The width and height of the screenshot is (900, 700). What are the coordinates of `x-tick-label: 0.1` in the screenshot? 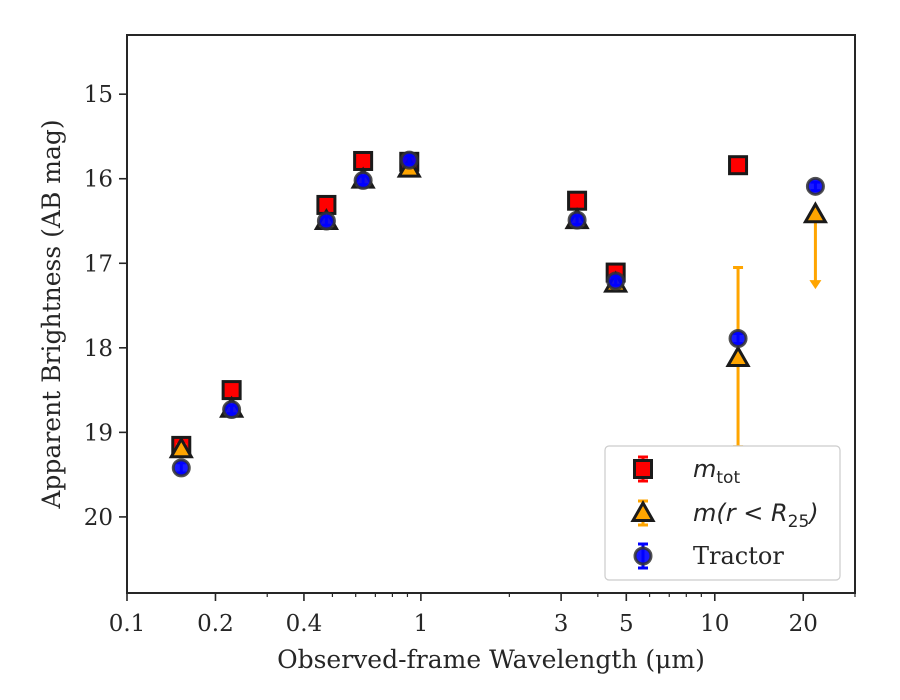 It's located at (127, 624).